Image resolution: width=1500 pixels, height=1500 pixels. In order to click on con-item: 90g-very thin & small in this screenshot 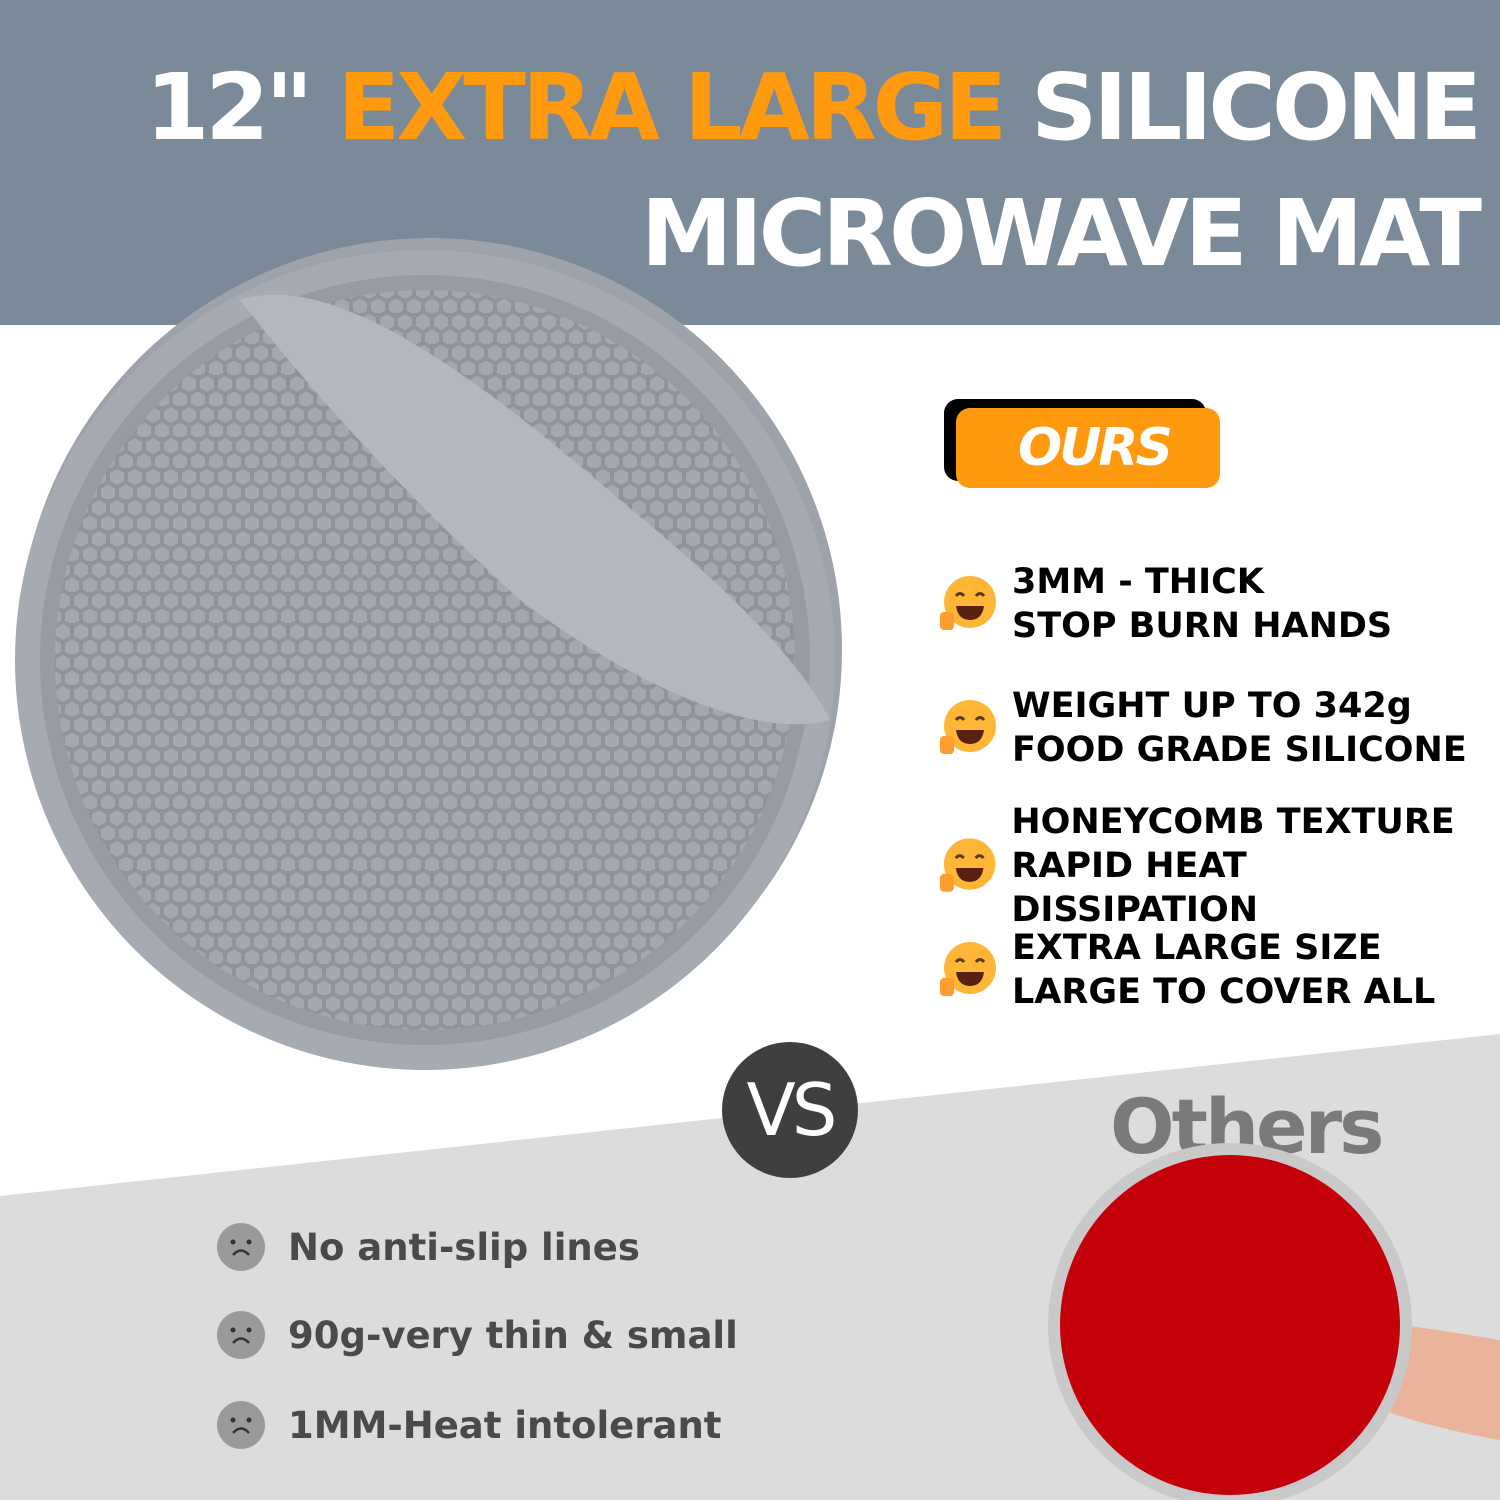, I will do `click(477, 1335)`.